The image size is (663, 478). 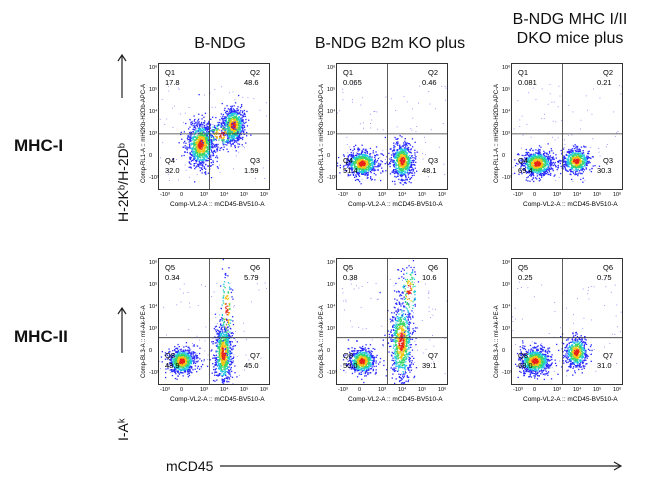 I want to click on x-marker-mcd45: mCD45, so click(x=190, y=466).